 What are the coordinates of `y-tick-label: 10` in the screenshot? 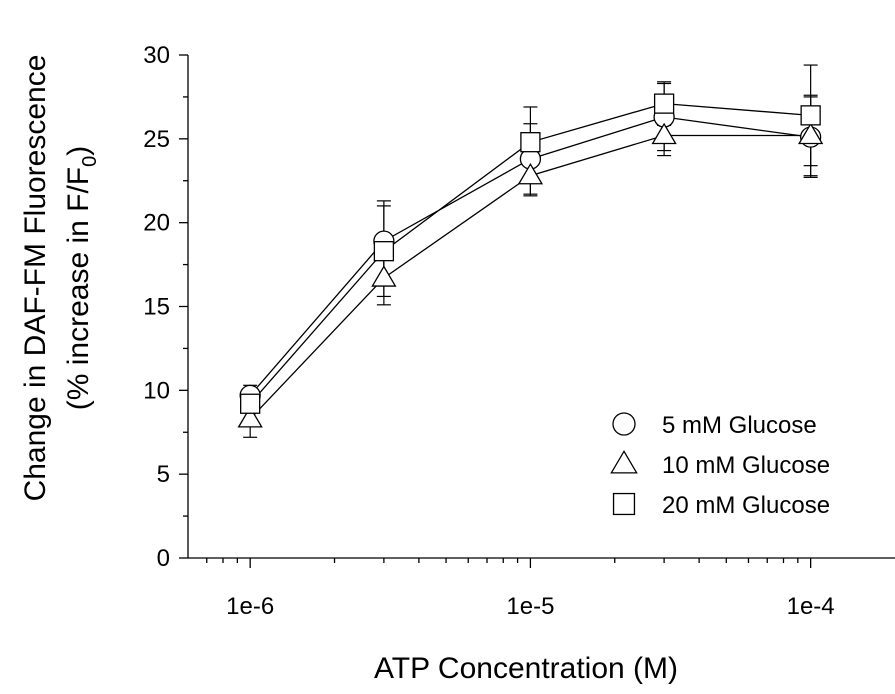 It's located at (156, 390).